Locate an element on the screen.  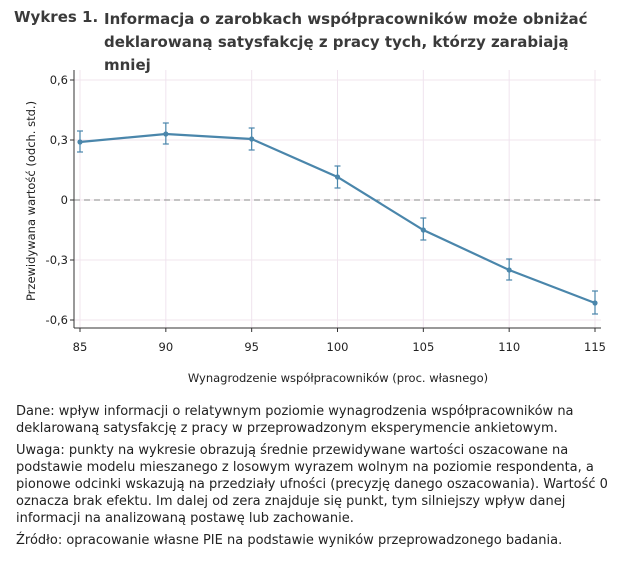
x-tick-label: 110 is located at coordinates (509, 347).